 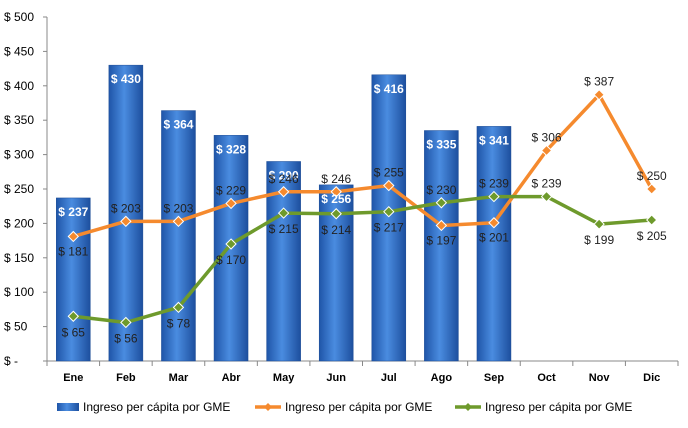 What do you see at coordinates (389, 228) in the screenshot?
I see `green-data-label: $ 217` at bounding box center [389, 228].